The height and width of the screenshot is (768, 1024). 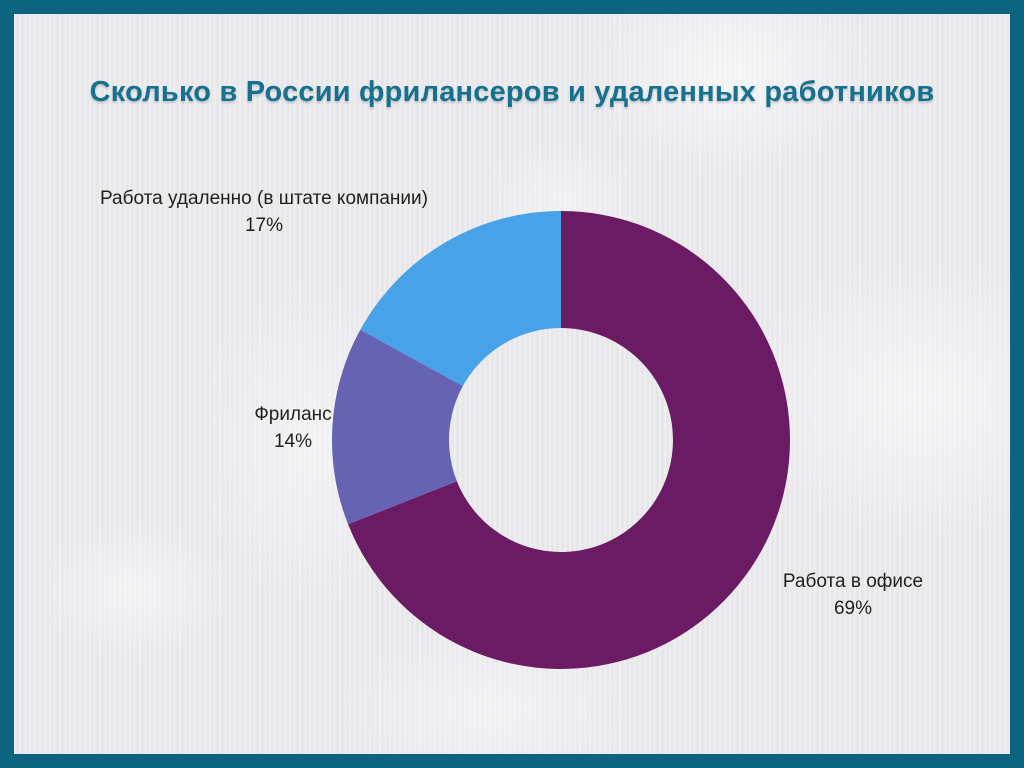 What do you see at coordinates (264, 198) in the screenshot?
I see `slice-label-remote-text: Работа удаленно (в штате компании)` at bounding box center [264, 198].